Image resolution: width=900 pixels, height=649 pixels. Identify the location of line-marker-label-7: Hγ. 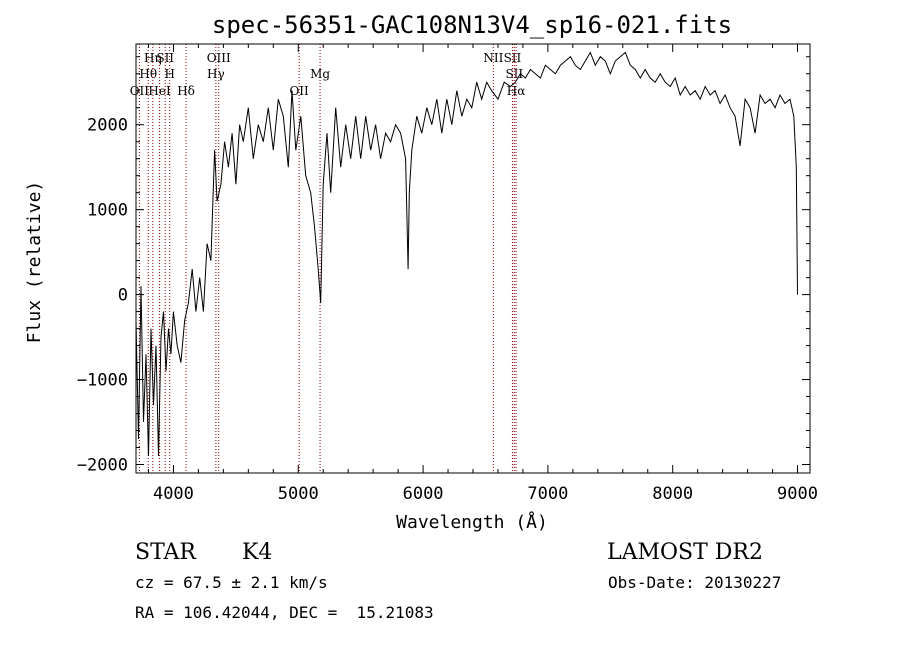
(216, 74).